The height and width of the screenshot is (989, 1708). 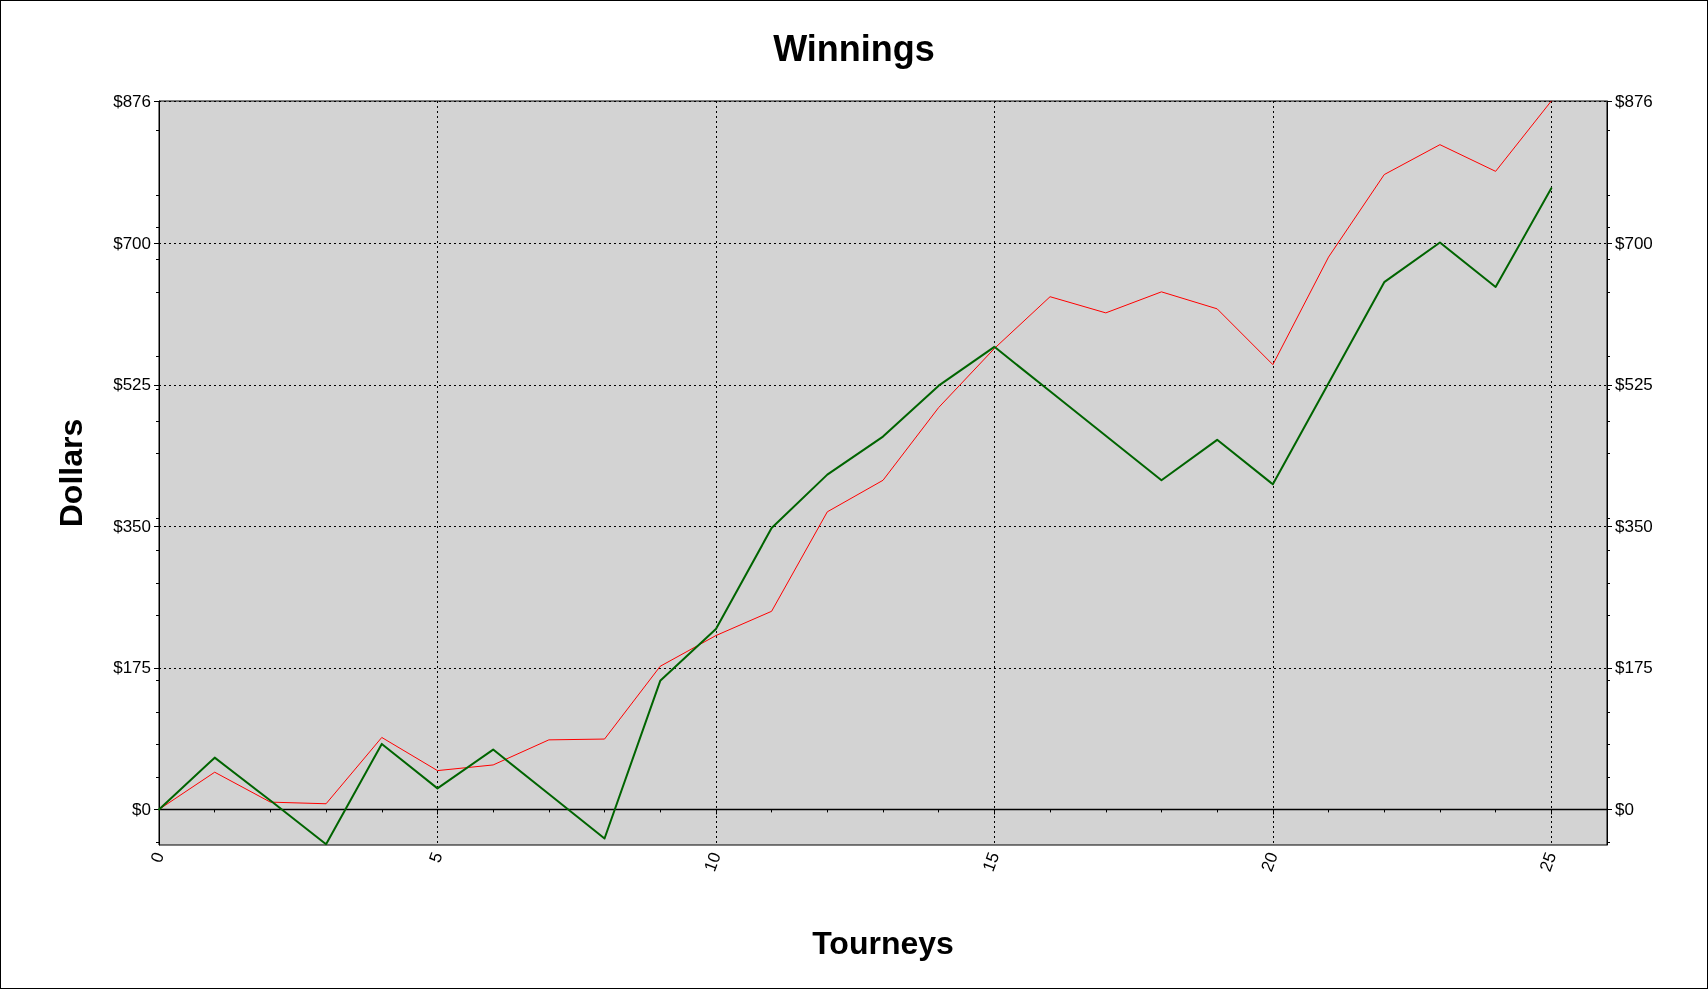 I want to click on y-tick-label: $175, so click(x=132, y=668).